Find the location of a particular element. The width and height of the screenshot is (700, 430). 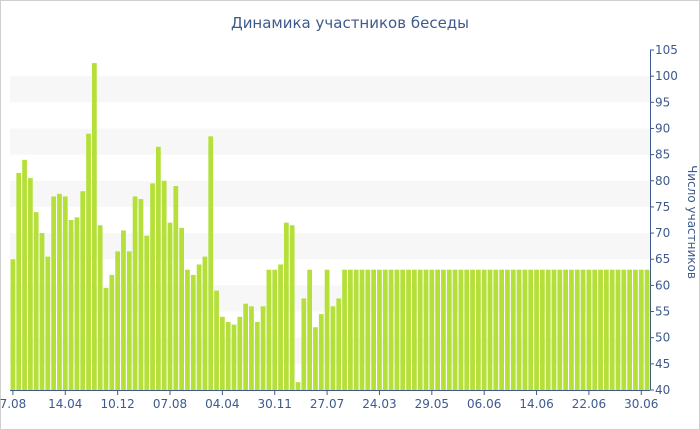

y-tick-label: 80 is located at coordinates (662, 181).